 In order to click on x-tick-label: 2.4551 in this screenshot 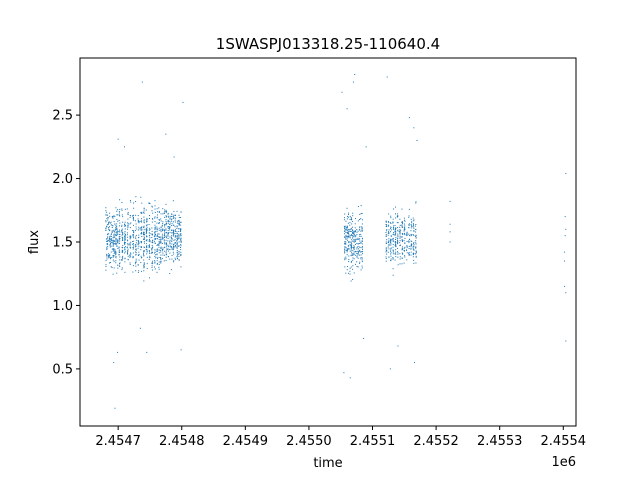, I will do `click(373, 441)`.